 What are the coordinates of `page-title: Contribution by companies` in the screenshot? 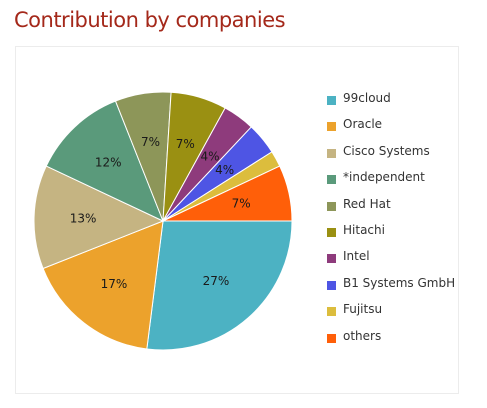 It's located at (150, 20).